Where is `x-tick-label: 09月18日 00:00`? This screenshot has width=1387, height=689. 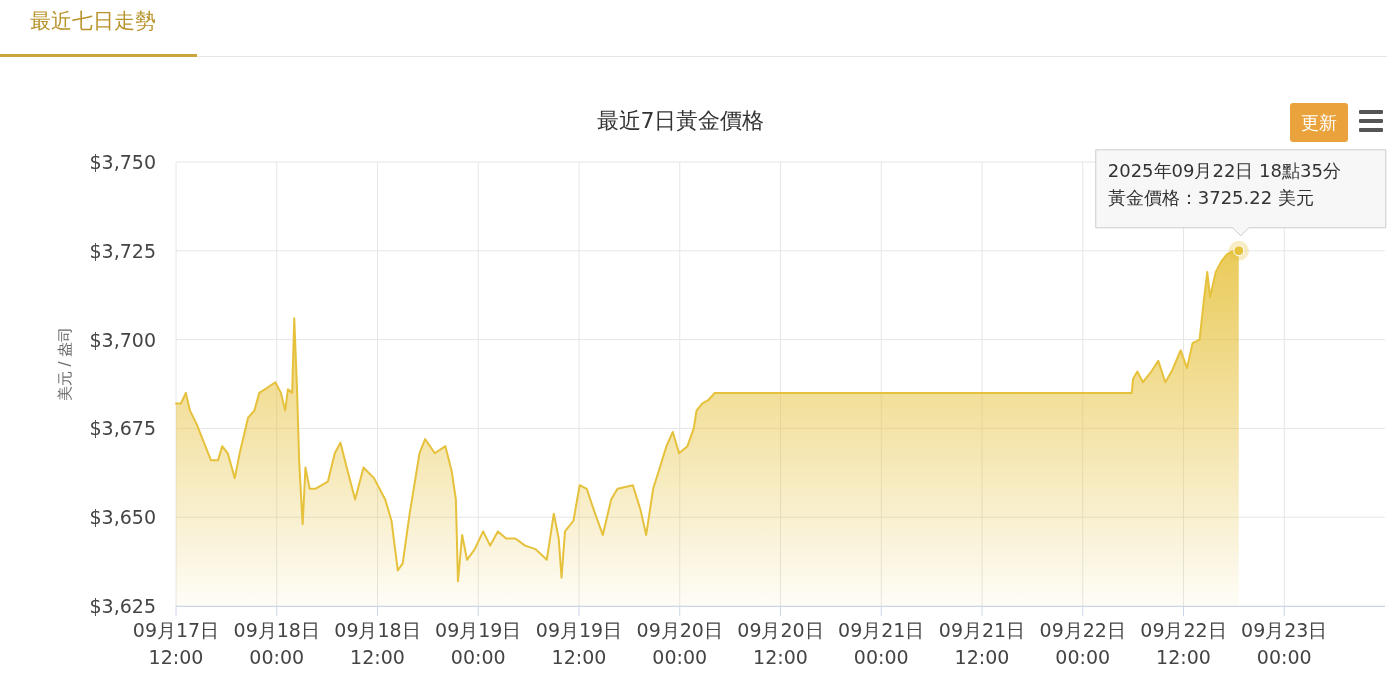
x-tick-label: 09月18日 00:00 is located at coordinates (276, 643).